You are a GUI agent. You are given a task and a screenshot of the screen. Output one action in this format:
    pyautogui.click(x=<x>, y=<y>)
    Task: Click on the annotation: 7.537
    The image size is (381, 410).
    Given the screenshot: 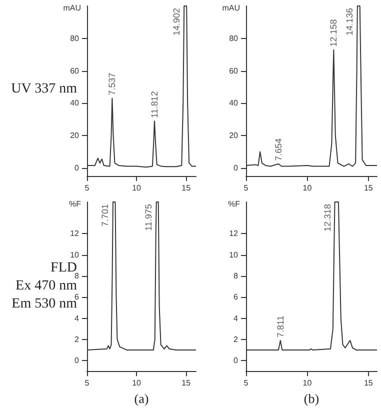 What is the action you would take?
    pyautogui.click(x=112, y=84)
    